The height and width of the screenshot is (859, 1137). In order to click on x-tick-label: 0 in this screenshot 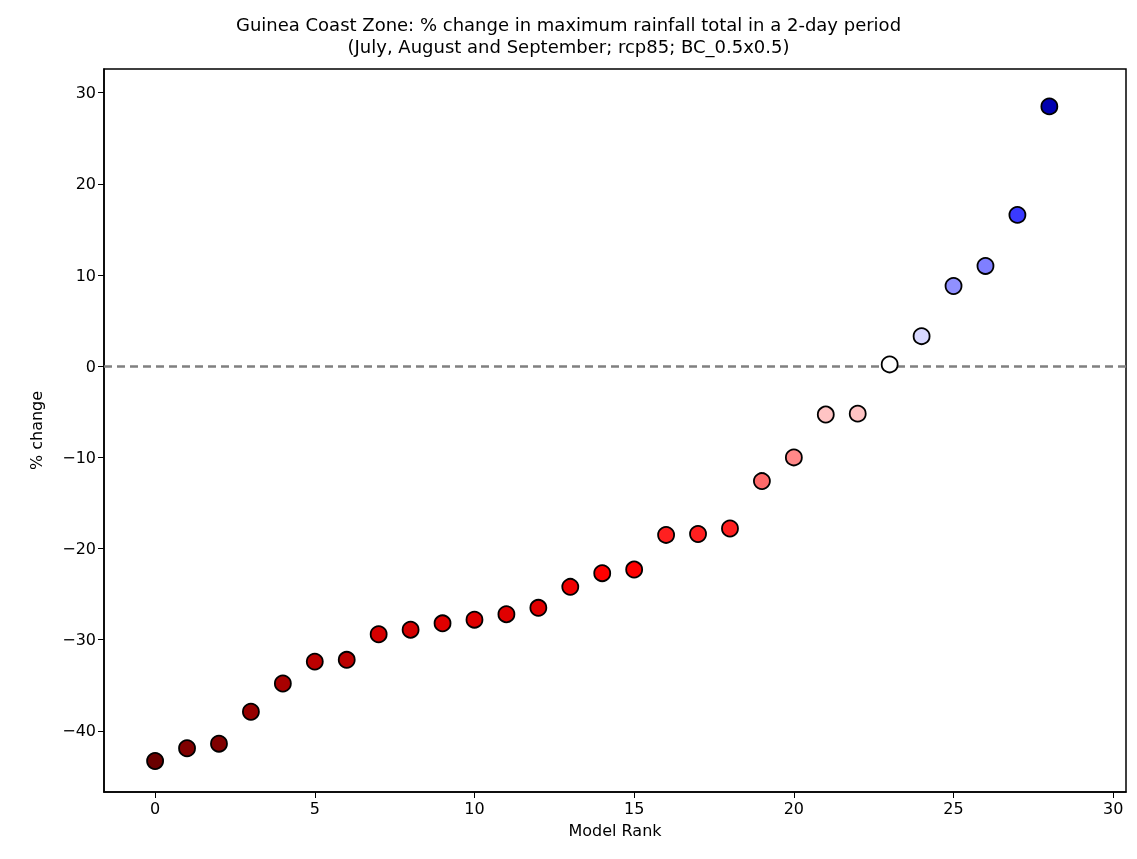, I will do `click(155, 808)`.